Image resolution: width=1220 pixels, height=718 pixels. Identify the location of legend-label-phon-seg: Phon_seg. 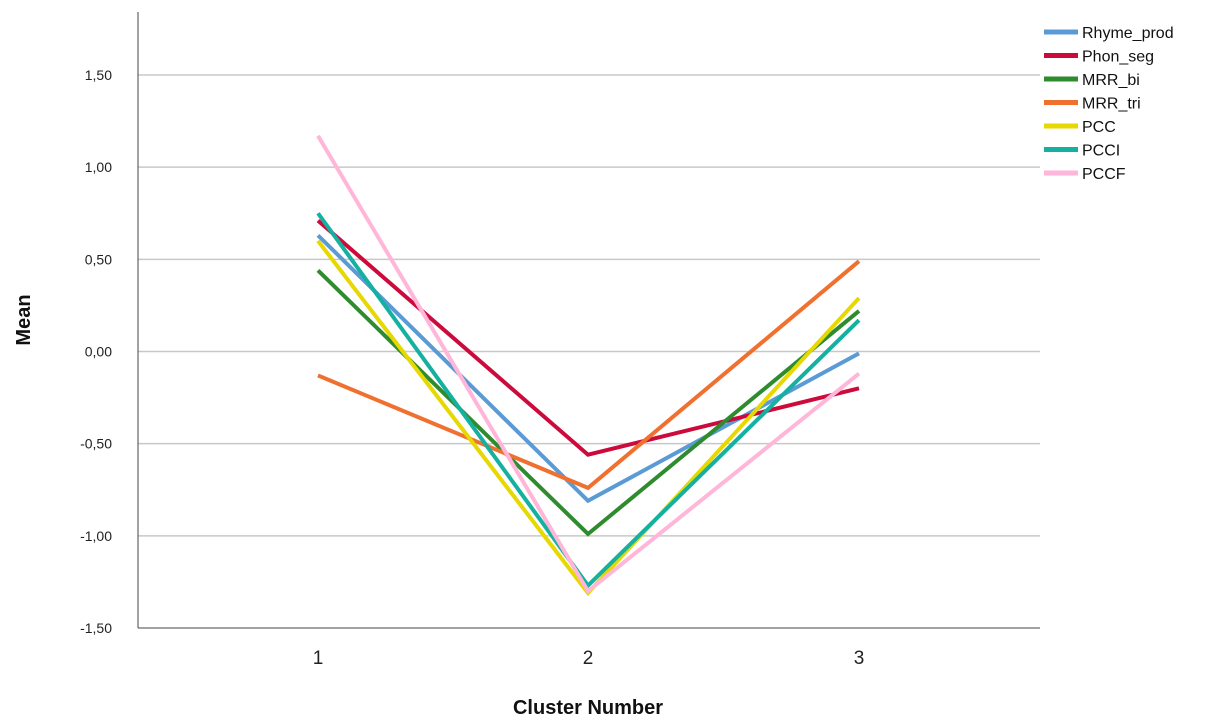
(1118, 57).